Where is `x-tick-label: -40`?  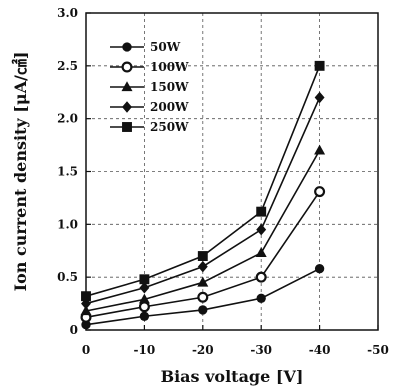
x-tick-label: -40 is located at coordinates (320, 350).